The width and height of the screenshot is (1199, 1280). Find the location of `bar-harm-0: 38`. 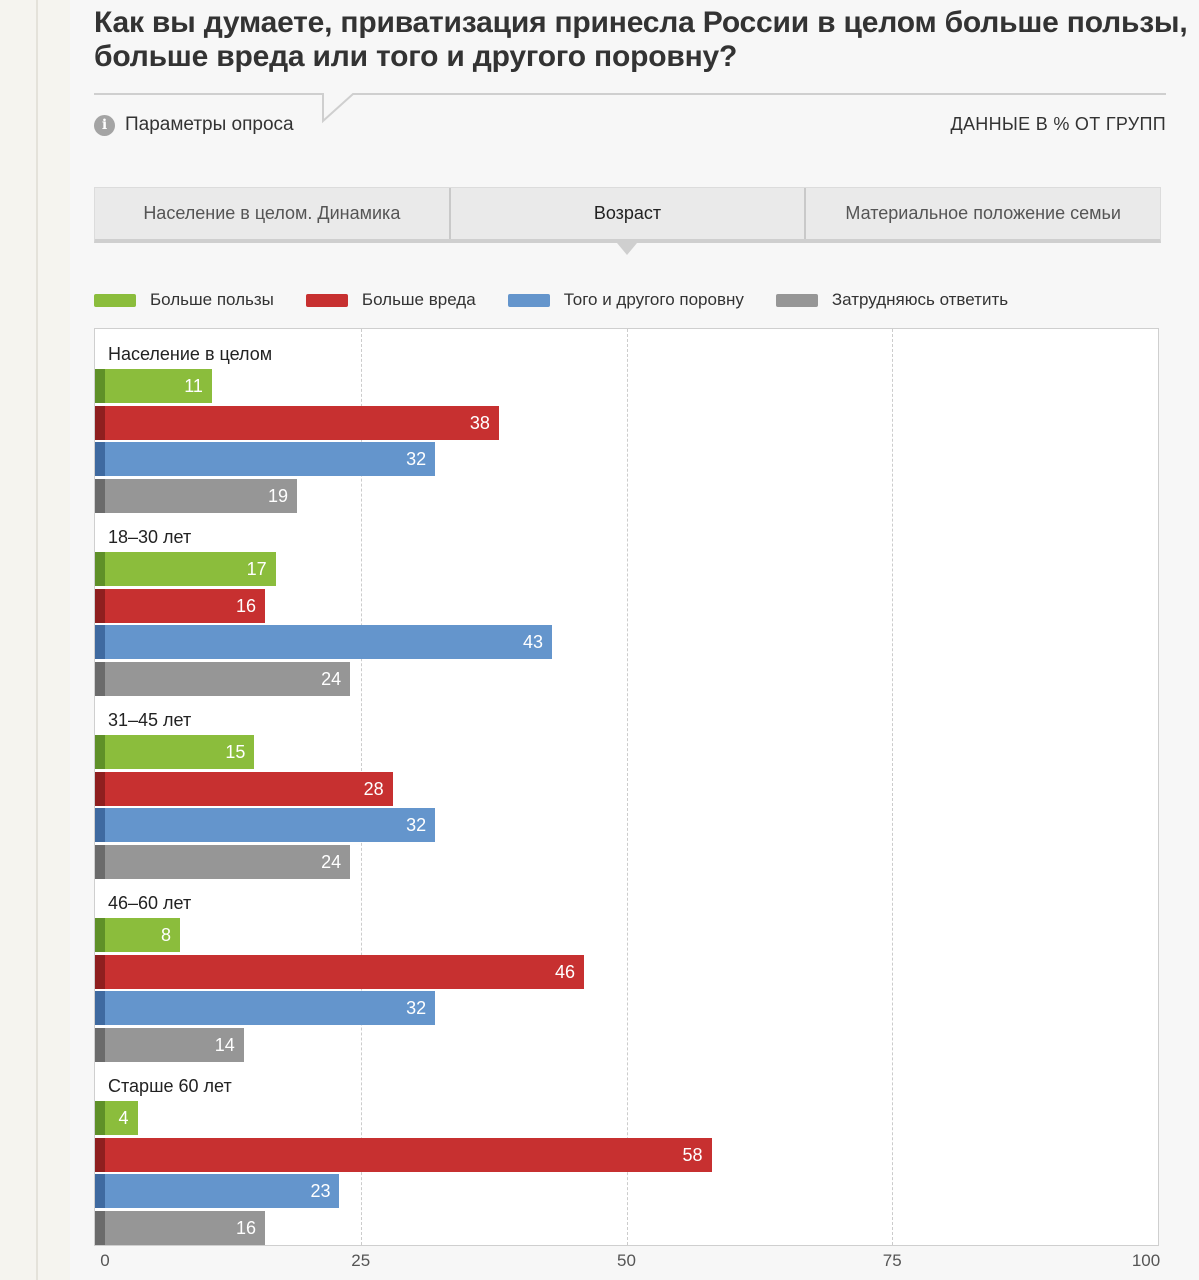

bar-harm-0: 38 is located at coordinates (297, 423).